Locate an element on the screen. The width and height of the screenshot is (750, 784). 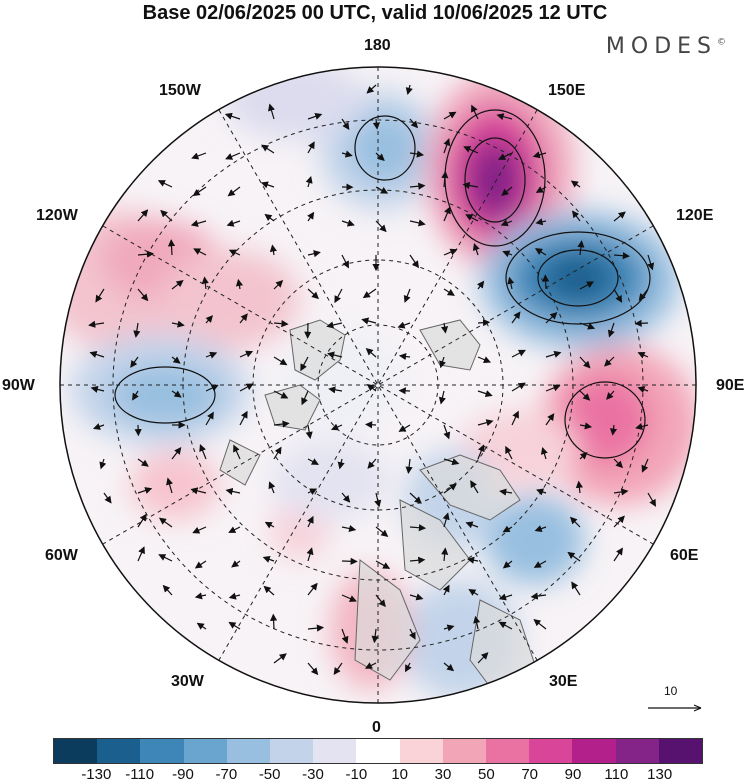
lon-label-60w: 60W is located at coordinates (61, 556).